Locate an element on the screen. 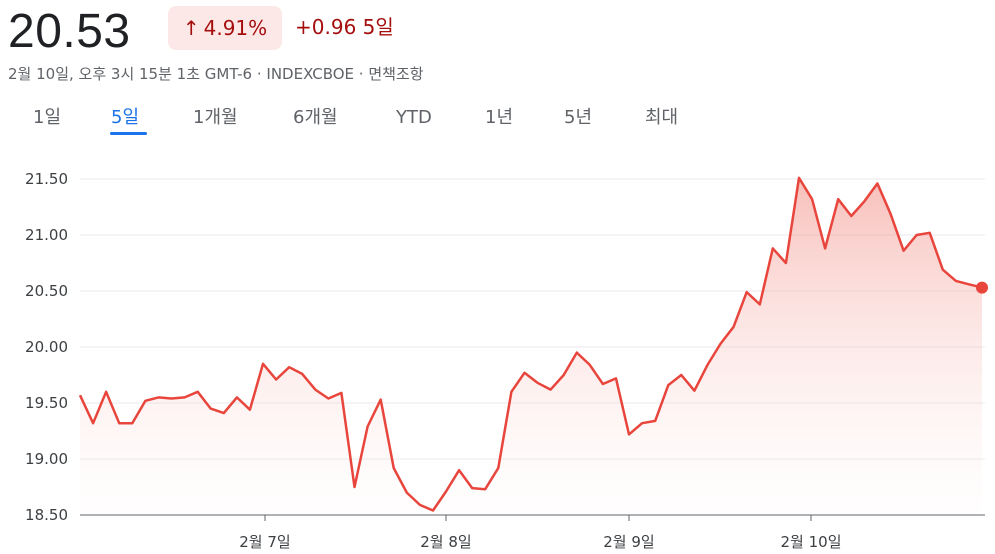 This screenshot has height=554, width=995. y-tick-label: 21.00 is located at coordinates (46, 235).